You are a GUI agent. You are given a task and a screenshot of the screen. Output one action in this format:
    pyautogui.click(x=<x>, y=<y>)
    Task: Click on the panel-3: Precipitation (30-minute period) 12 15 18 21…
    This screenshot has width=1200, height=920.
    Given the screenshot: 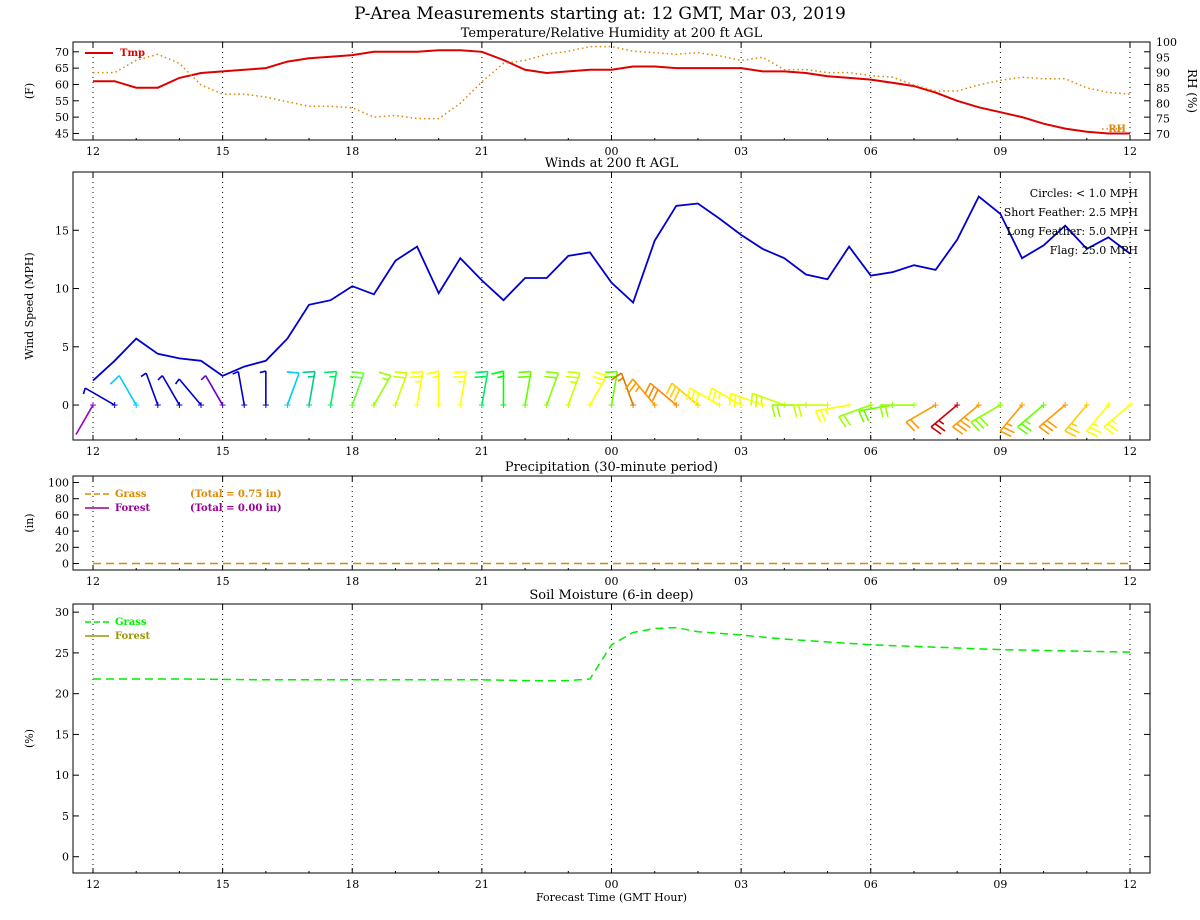 What is the action you would take?
    pyautogui.click(x=587, y=524)
    